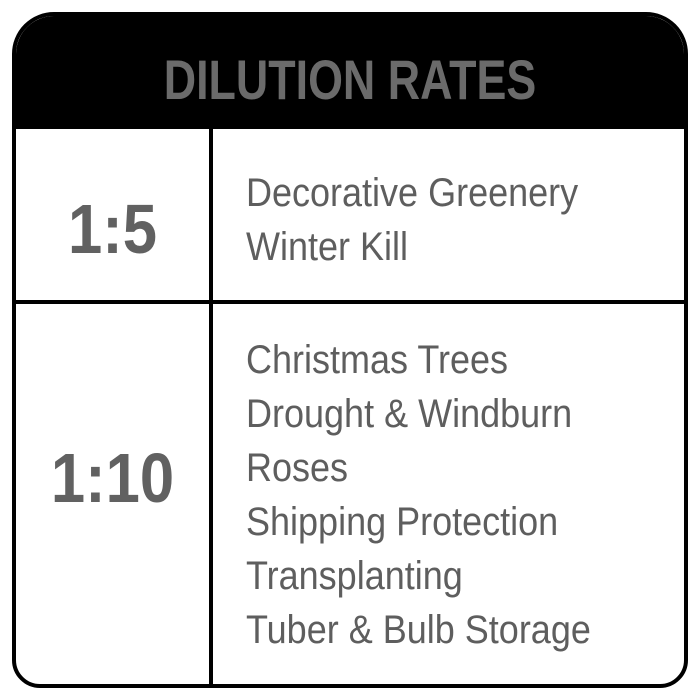 The height and width of the screenshot is (700, 700). I want to click on list-item: Shipping Protection, so click(402, 522).